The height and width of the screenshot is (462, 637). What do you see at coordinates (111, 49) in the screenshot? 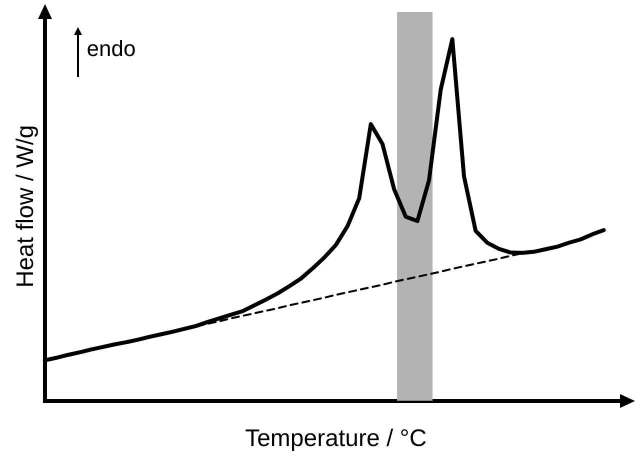
I see `annotation: endo` at bounding box center [111, 49].